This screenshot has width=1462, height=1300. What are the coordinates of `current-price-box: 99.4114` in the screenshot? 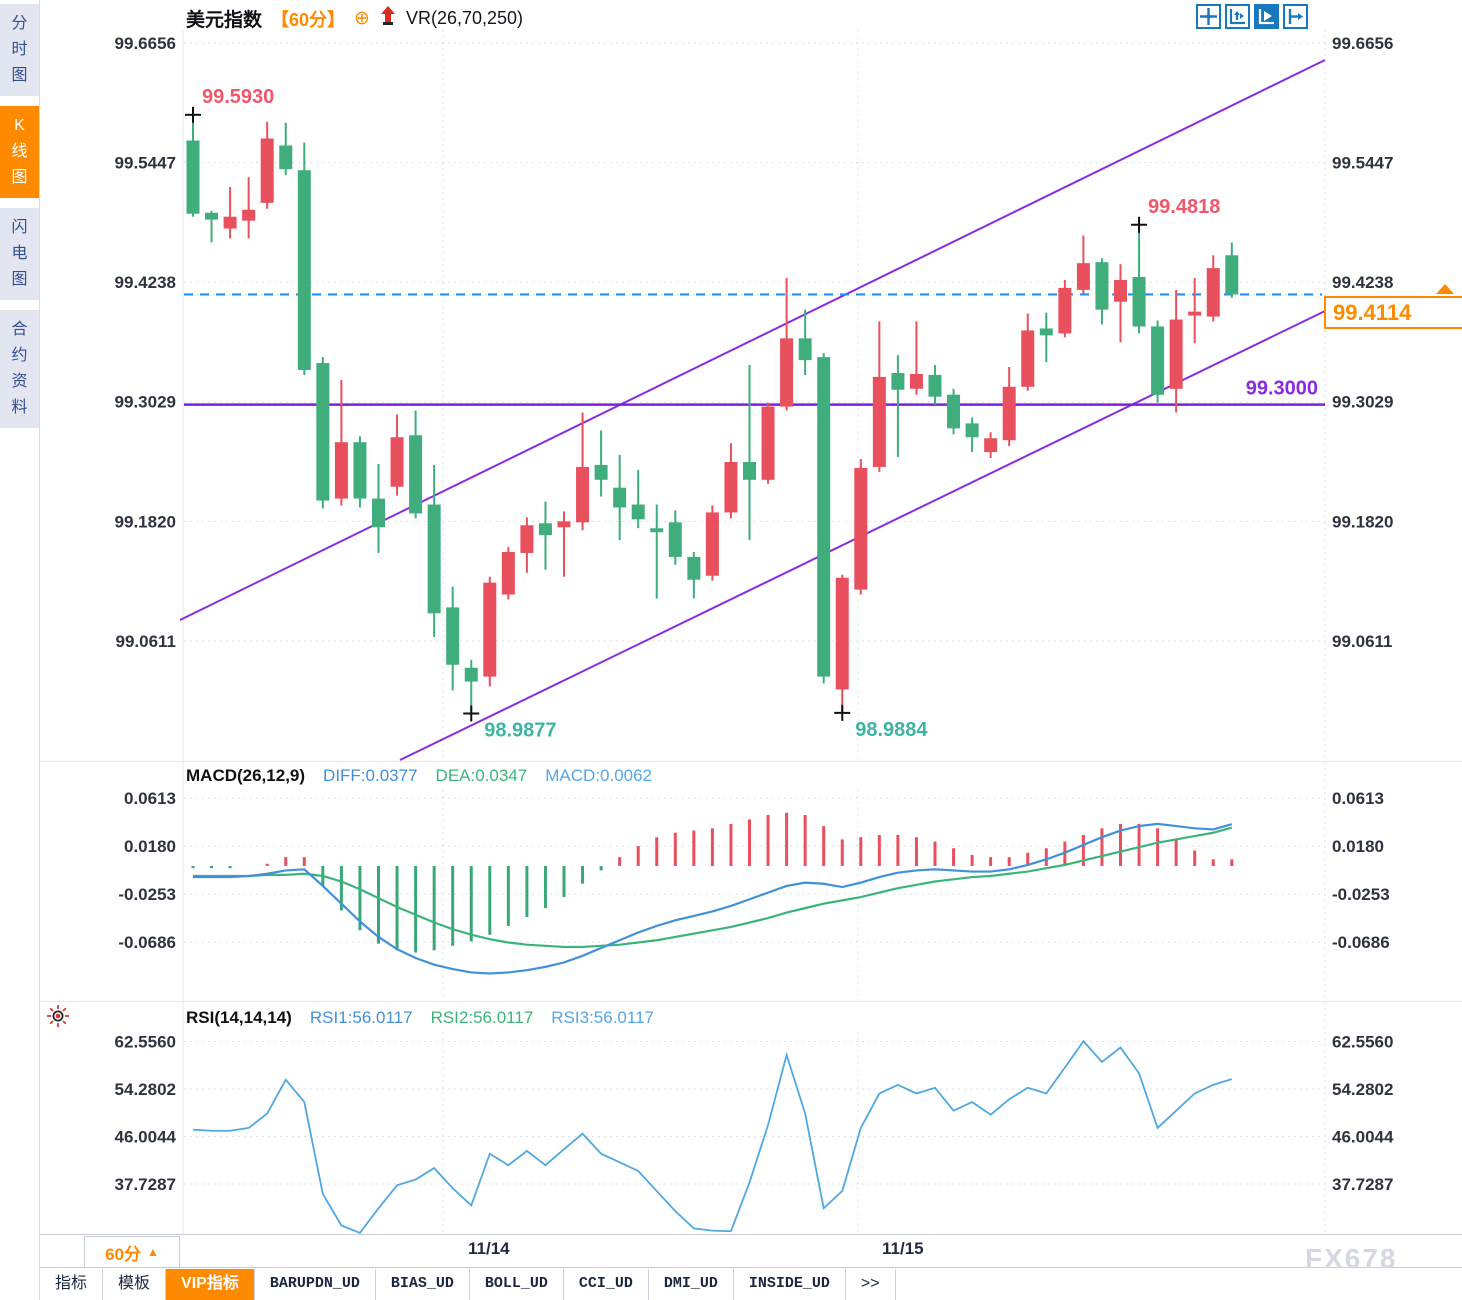 It's located at (1393, 312).